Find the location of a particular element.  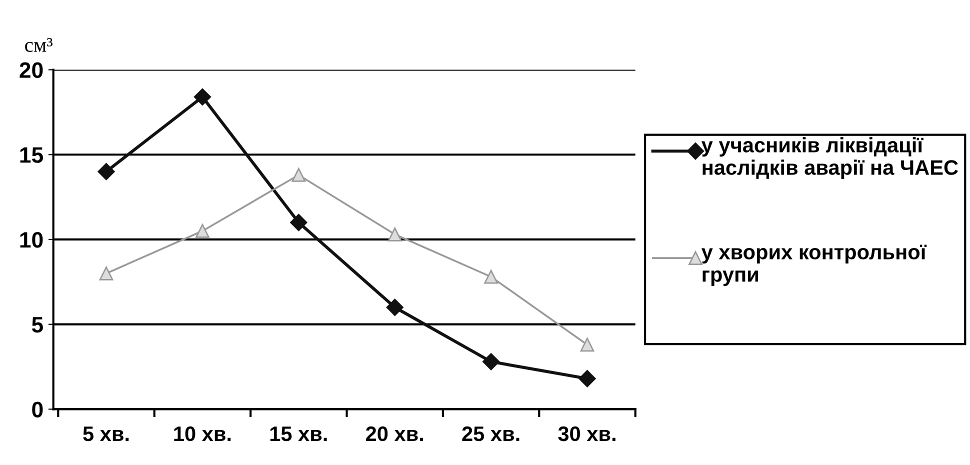

y-tick-label: 15 is located at coordinates (32, 155).